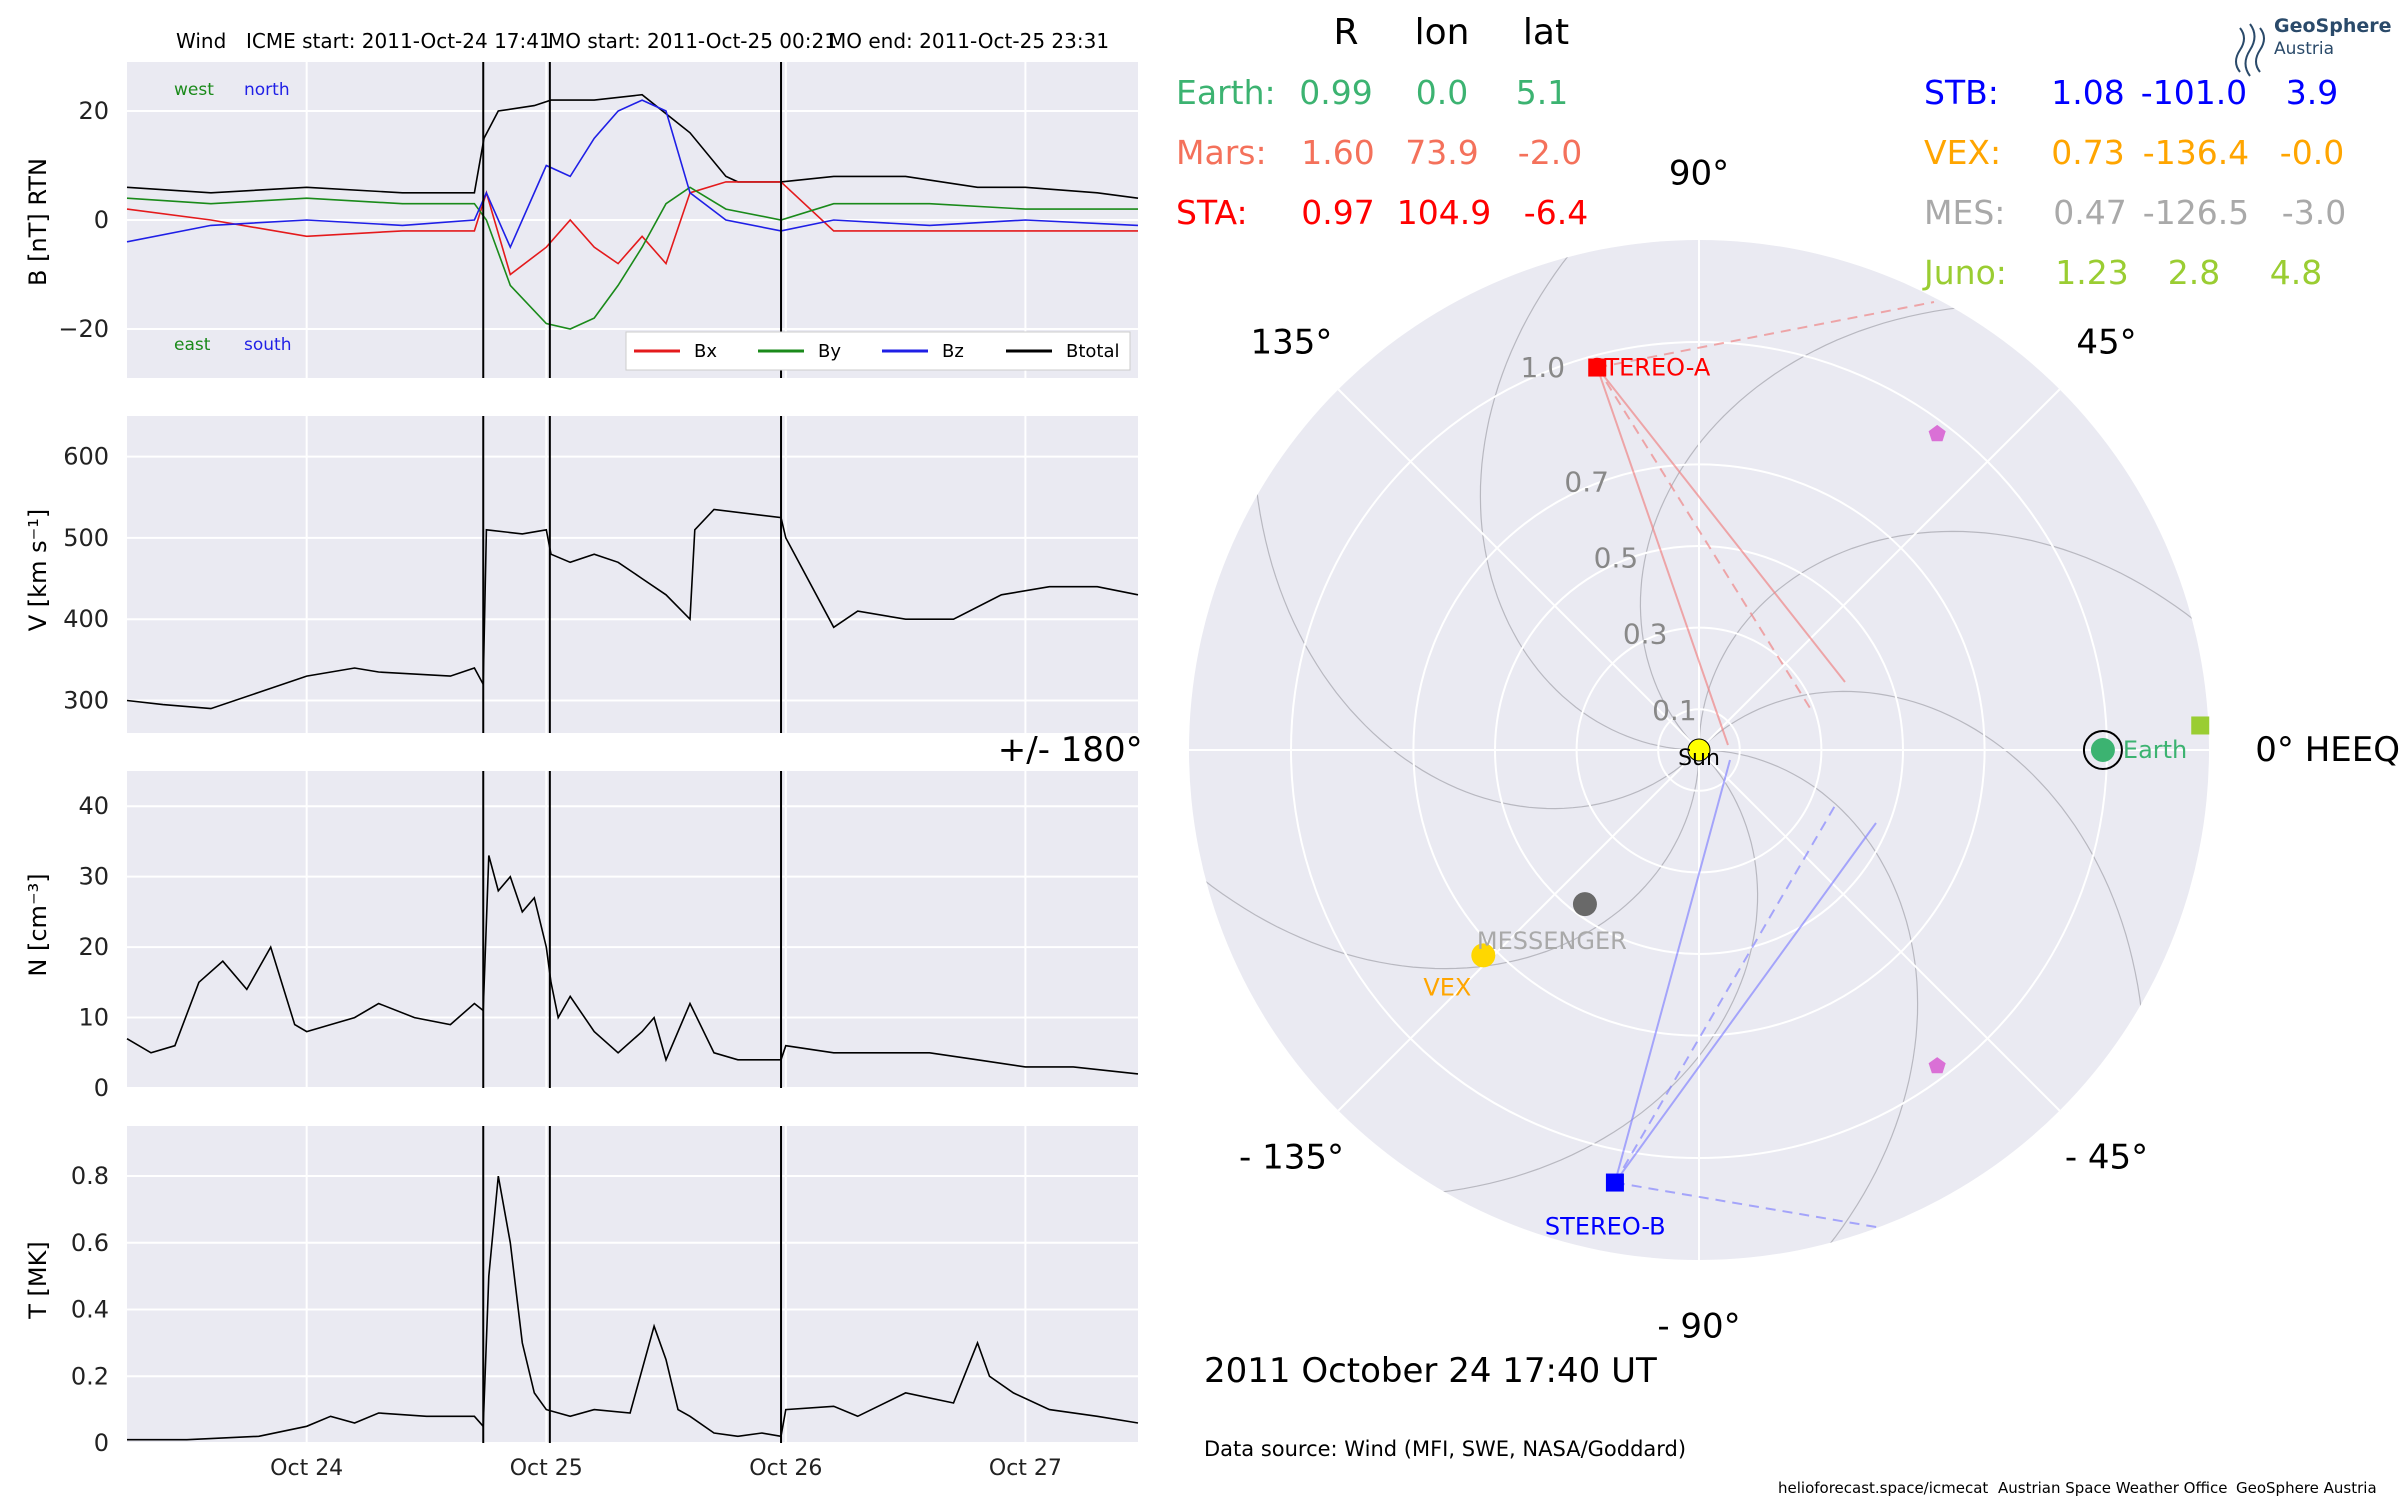 The height and width of the screenshot is (1500, 2400). Describe the element at coordinates (1556, 212) in the screenshot. I see `row-sta-lat: -6.4` at that location.